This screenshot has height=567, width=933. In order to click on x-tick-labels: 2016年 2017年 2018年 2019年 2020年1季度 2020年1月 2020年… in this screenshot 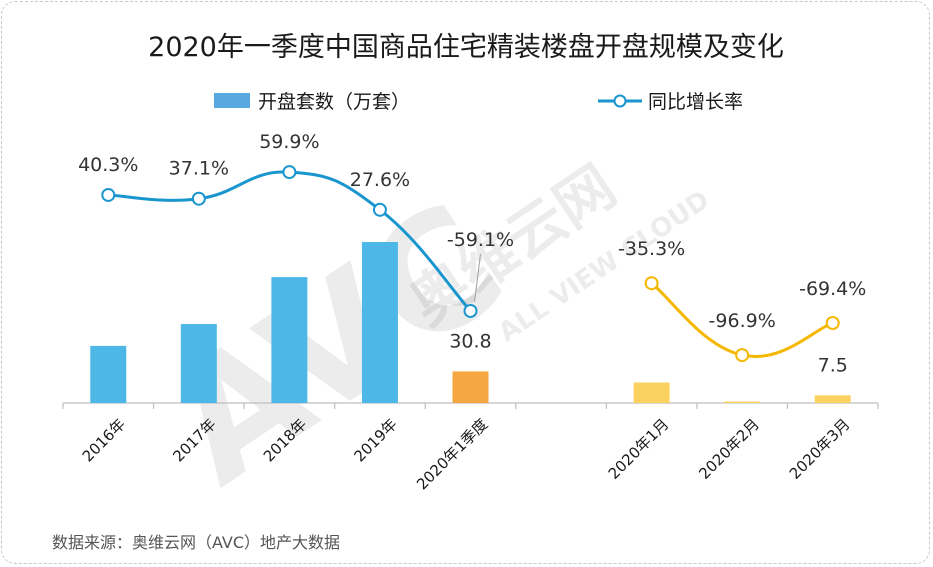, I will do `click(466, 454)`.